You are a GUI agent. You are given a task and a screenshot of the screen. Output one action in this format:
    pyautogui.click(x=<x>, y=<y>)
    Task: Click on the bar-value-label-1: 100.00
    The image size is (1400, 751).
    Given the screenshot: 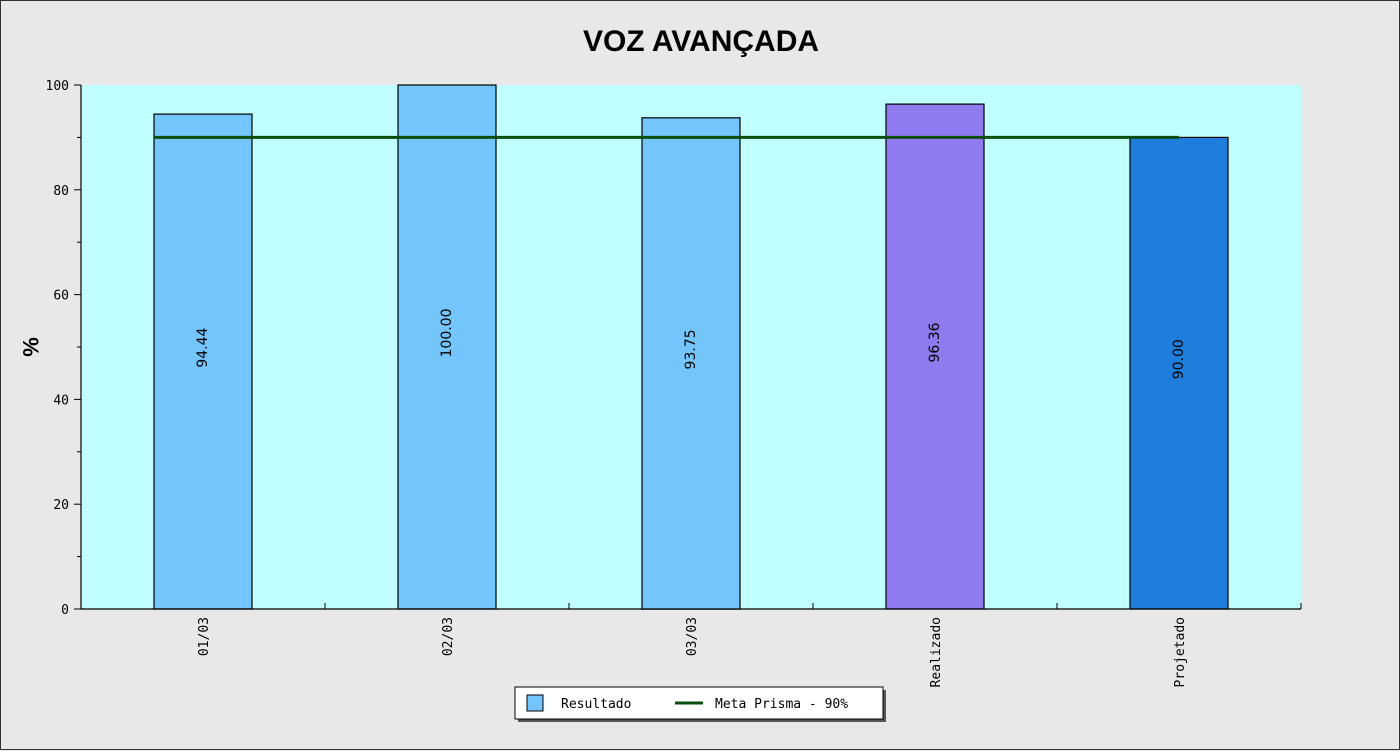 What is the action you would take?
    pyautogui.click(x=447, y=333)
    